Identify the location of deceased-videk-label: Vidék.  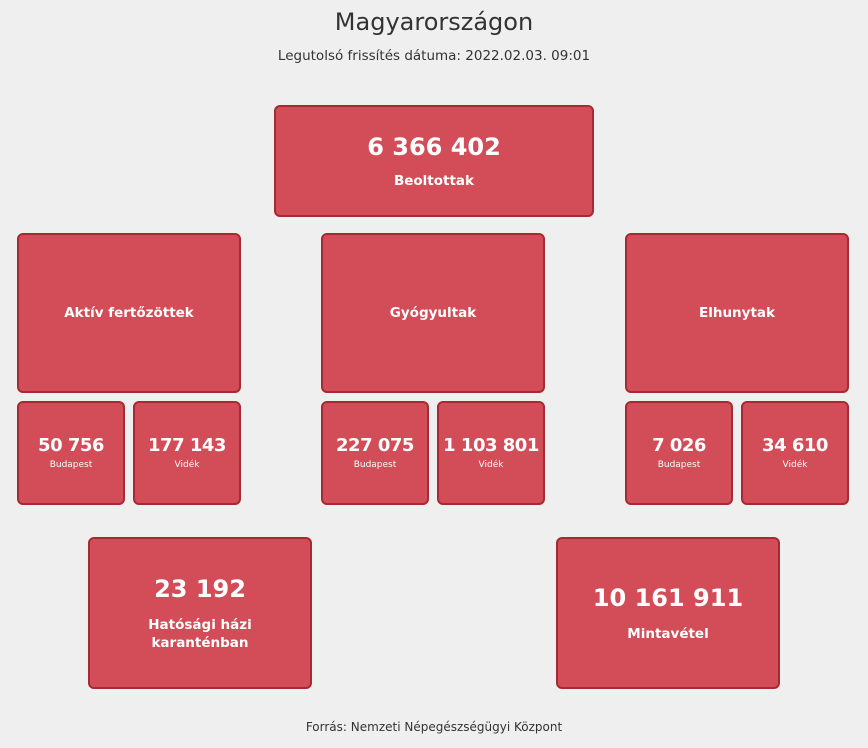
(795, 464).